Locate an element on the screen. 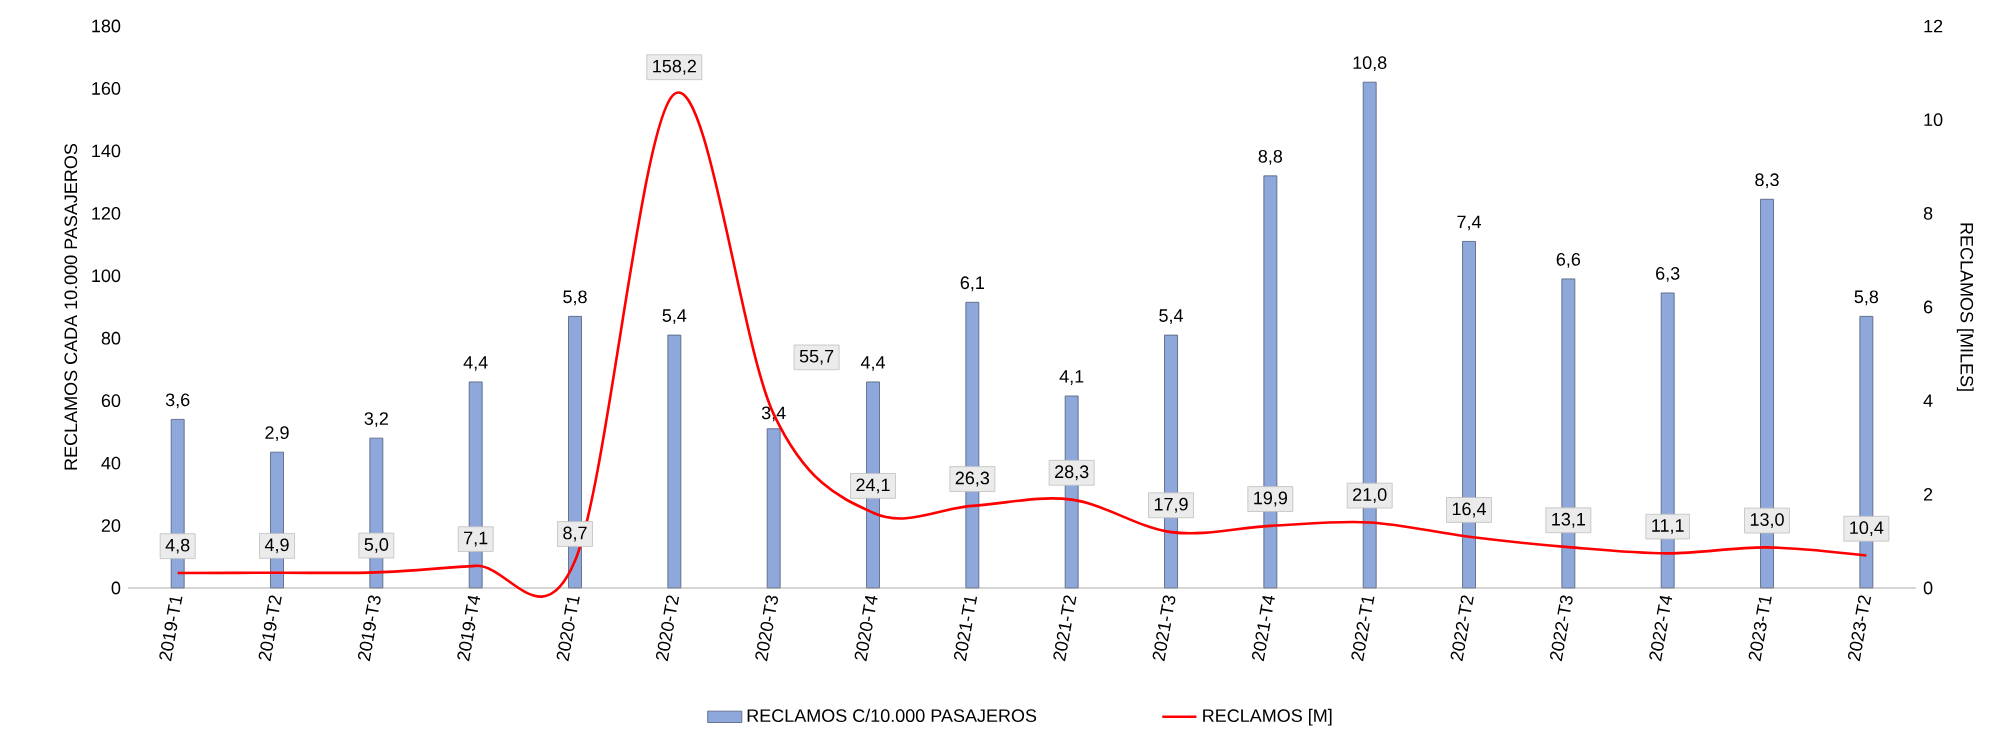  y2-tick-label: 12 is located at coordinates (1933, 26).